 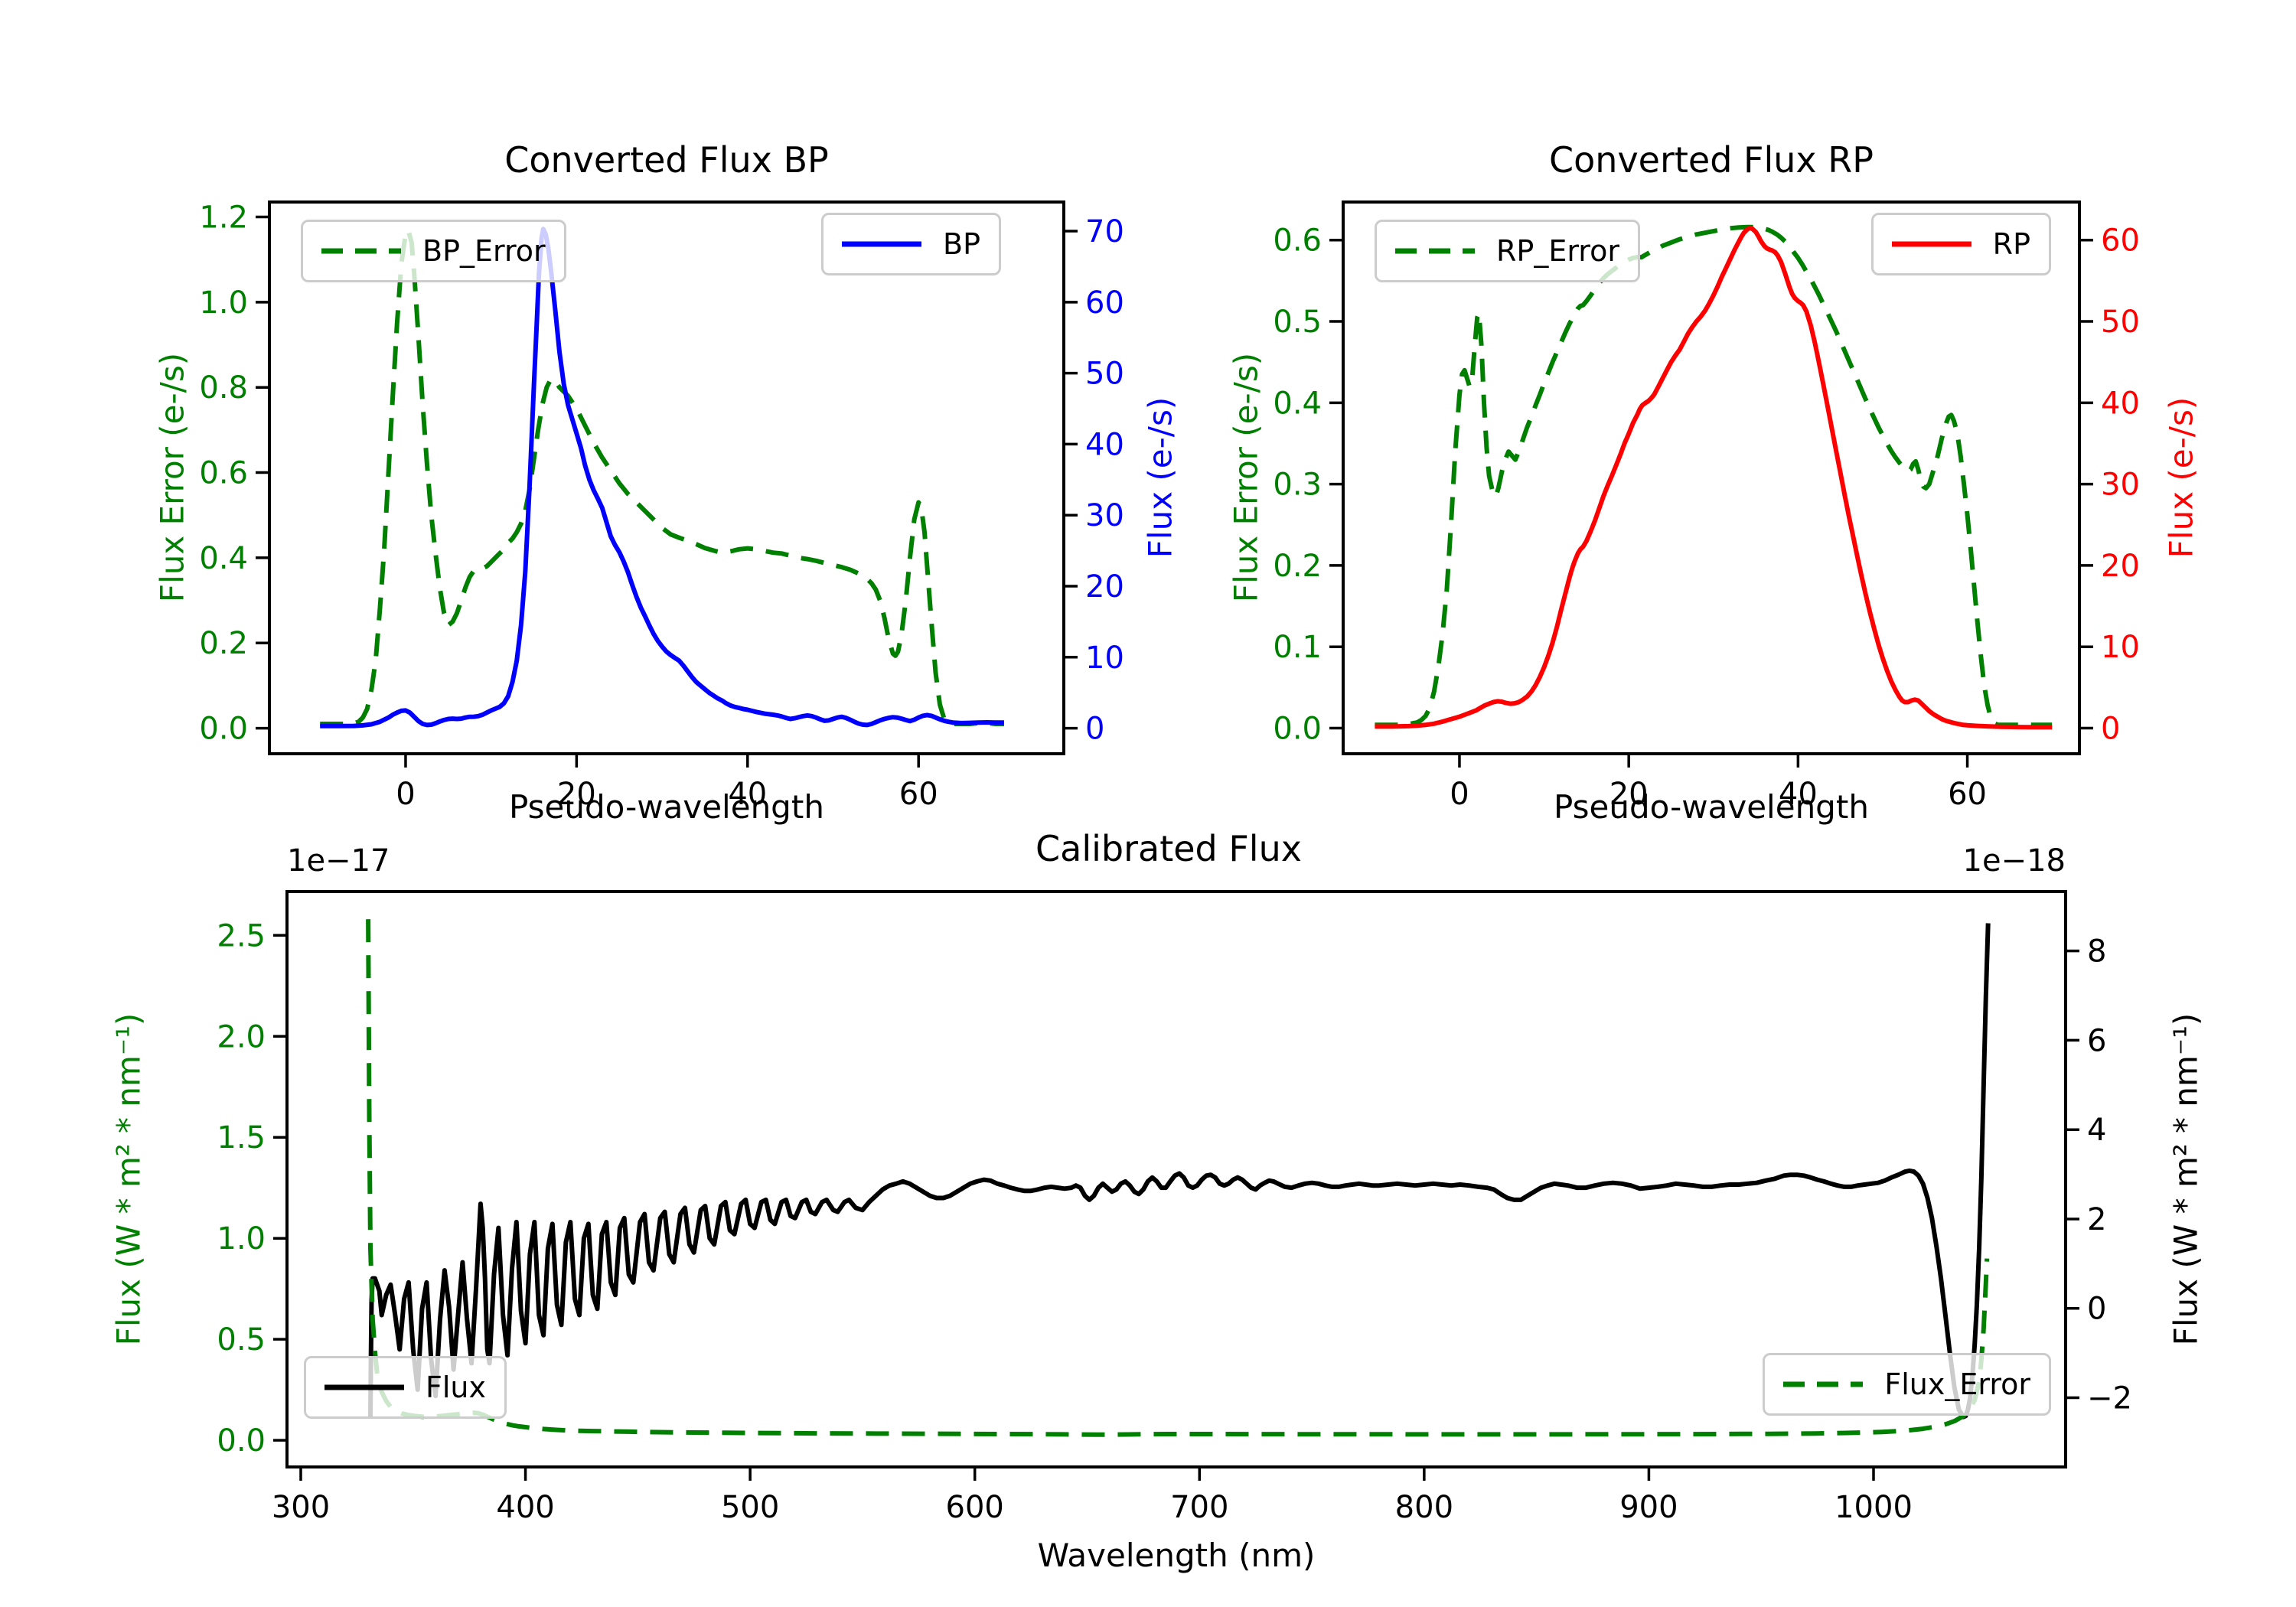 I want to click on rp-series-RP, so click(x=1714, y=477).